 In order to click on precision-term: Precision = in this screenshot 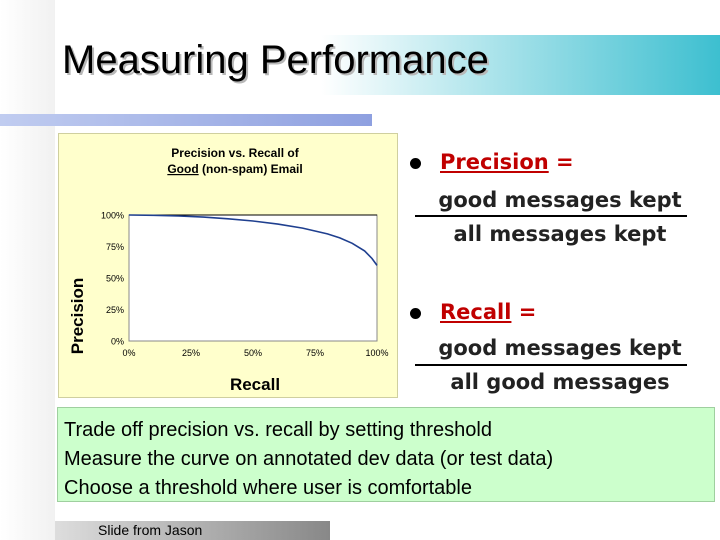, I will do `click(507, 162)`.